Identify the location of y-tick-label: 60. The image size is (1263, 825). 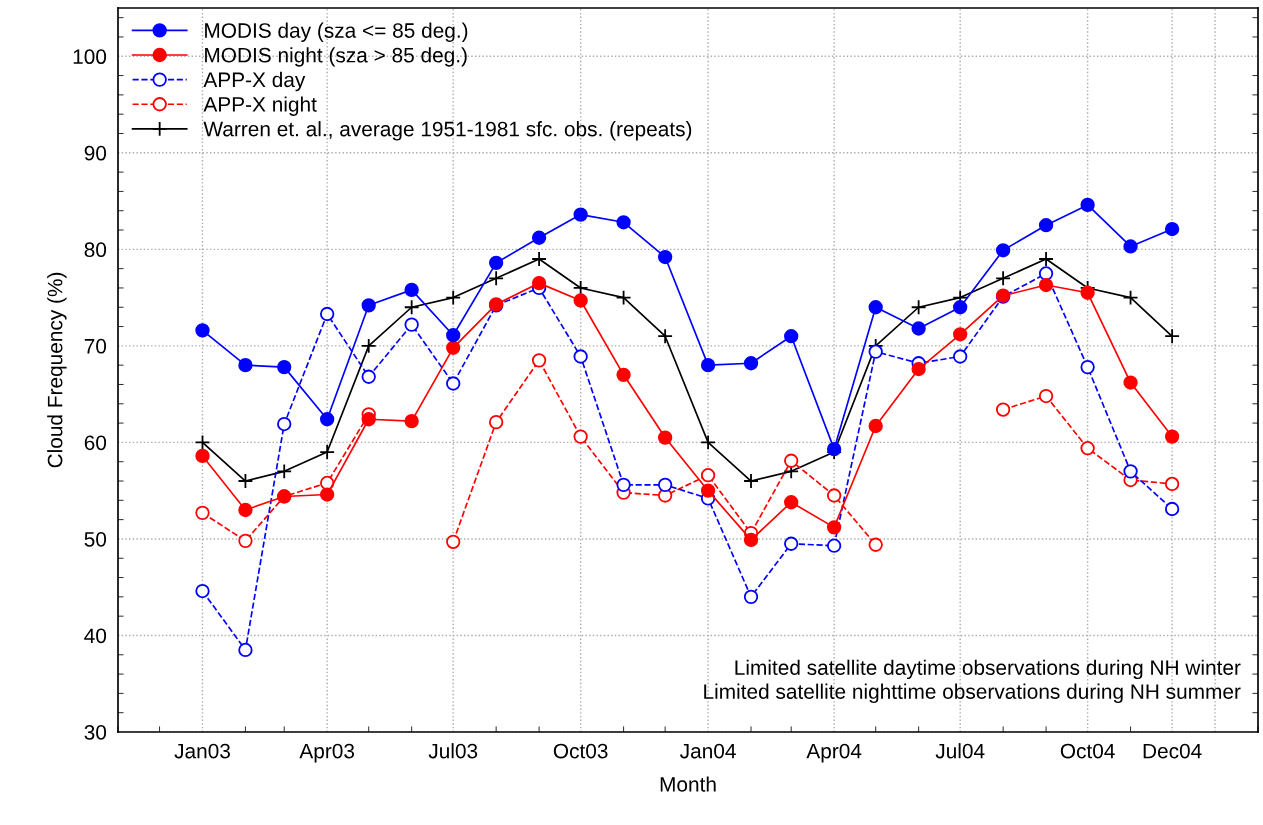
(95, 443).